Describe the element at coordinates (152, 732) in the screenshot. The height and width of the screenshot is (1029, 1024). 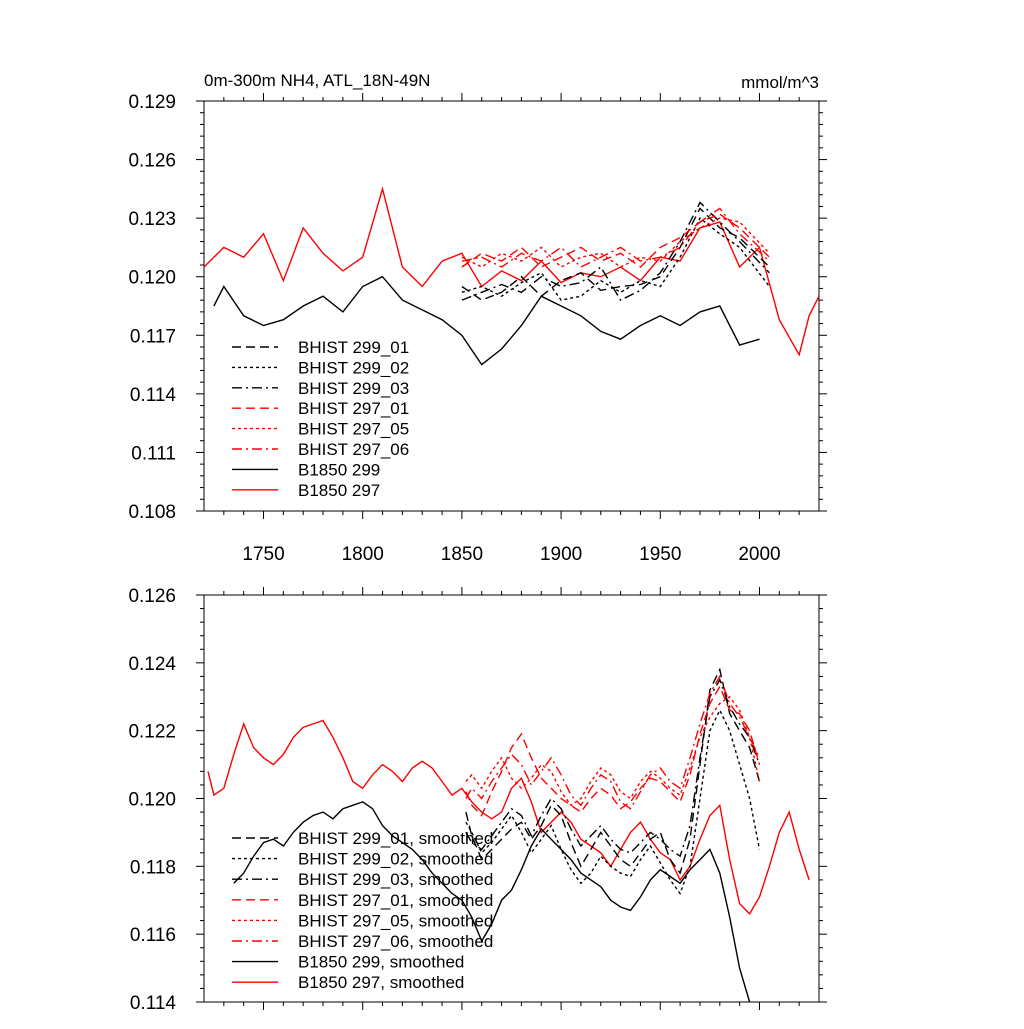
I see `y-tick-label: 0.122` at that location.